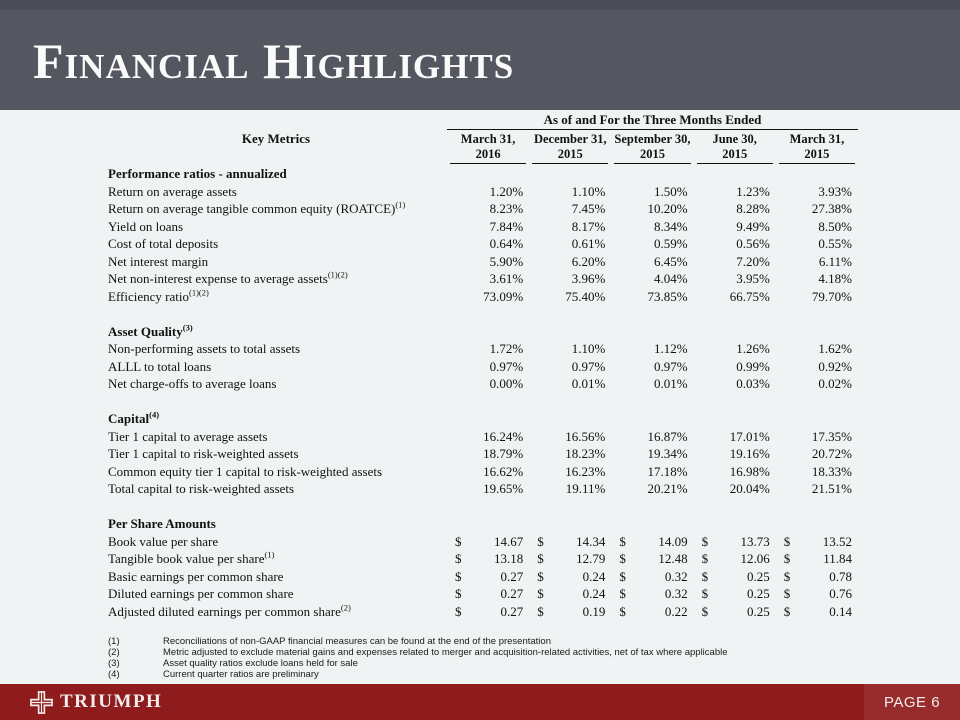 The width and height of the screenshot is (960, 720). I want to click on footnote-number: (4), so click(114, 674).